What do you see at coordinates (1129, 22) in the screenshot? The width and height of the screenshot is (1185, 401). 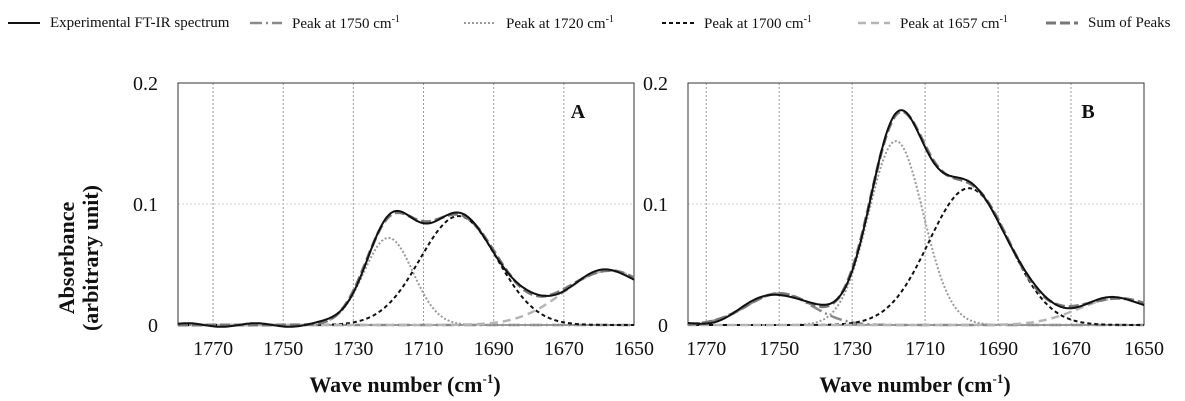 I see `legend-label-sum: Sum of Peaks` at bounding box center [1129, 22].